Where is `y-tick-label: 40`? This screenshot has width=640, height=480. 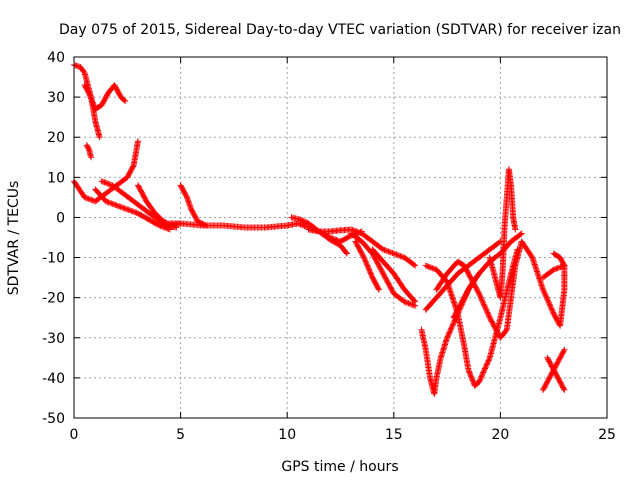
y-tick-label: 40 is located at coordinates (56, 58).